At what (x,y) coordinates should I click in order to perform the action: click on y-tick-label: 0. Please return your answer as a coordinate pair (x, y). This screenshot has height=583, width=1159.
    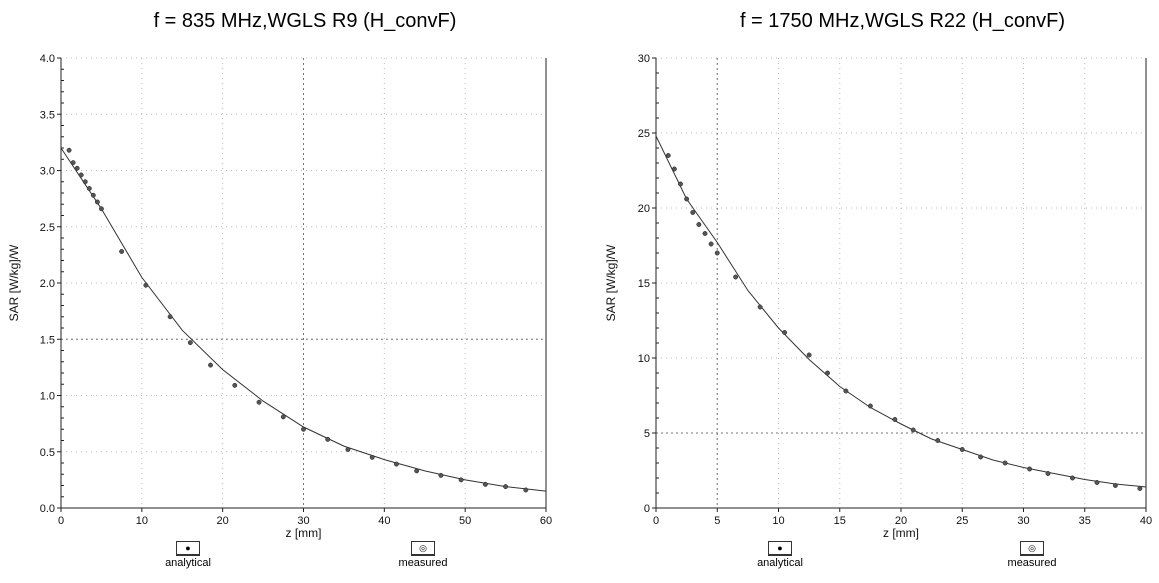
    Looking at the image, I should click on (647, 509).